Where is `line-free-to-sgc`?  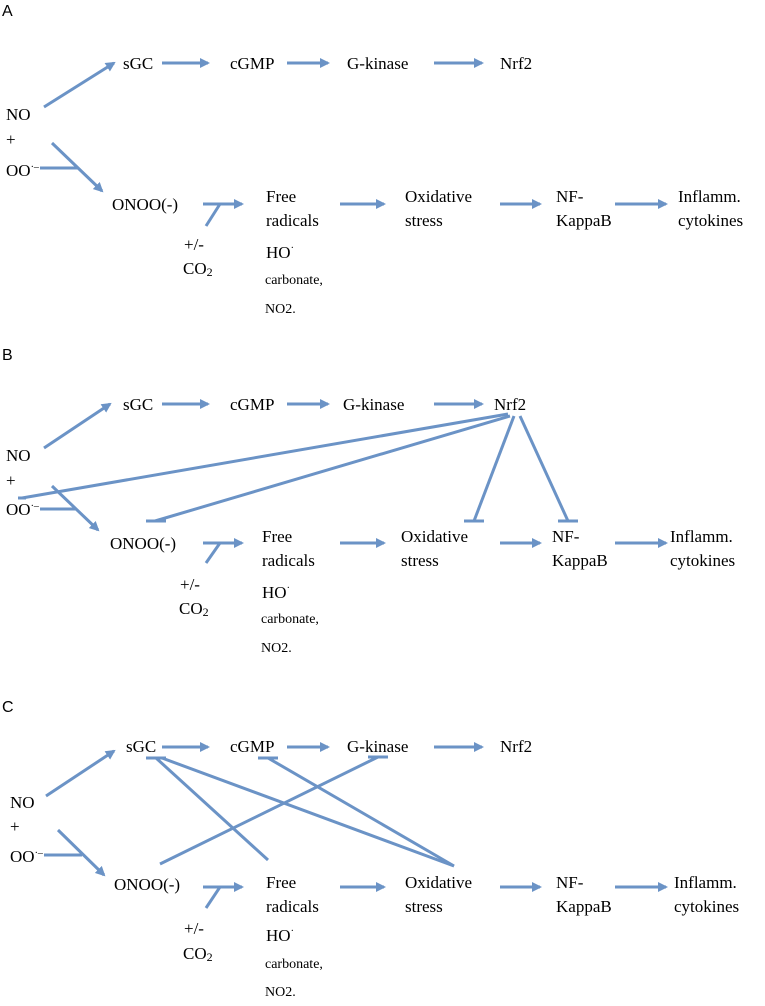 line-free-to-sgc is located at coordinates (212, 809).